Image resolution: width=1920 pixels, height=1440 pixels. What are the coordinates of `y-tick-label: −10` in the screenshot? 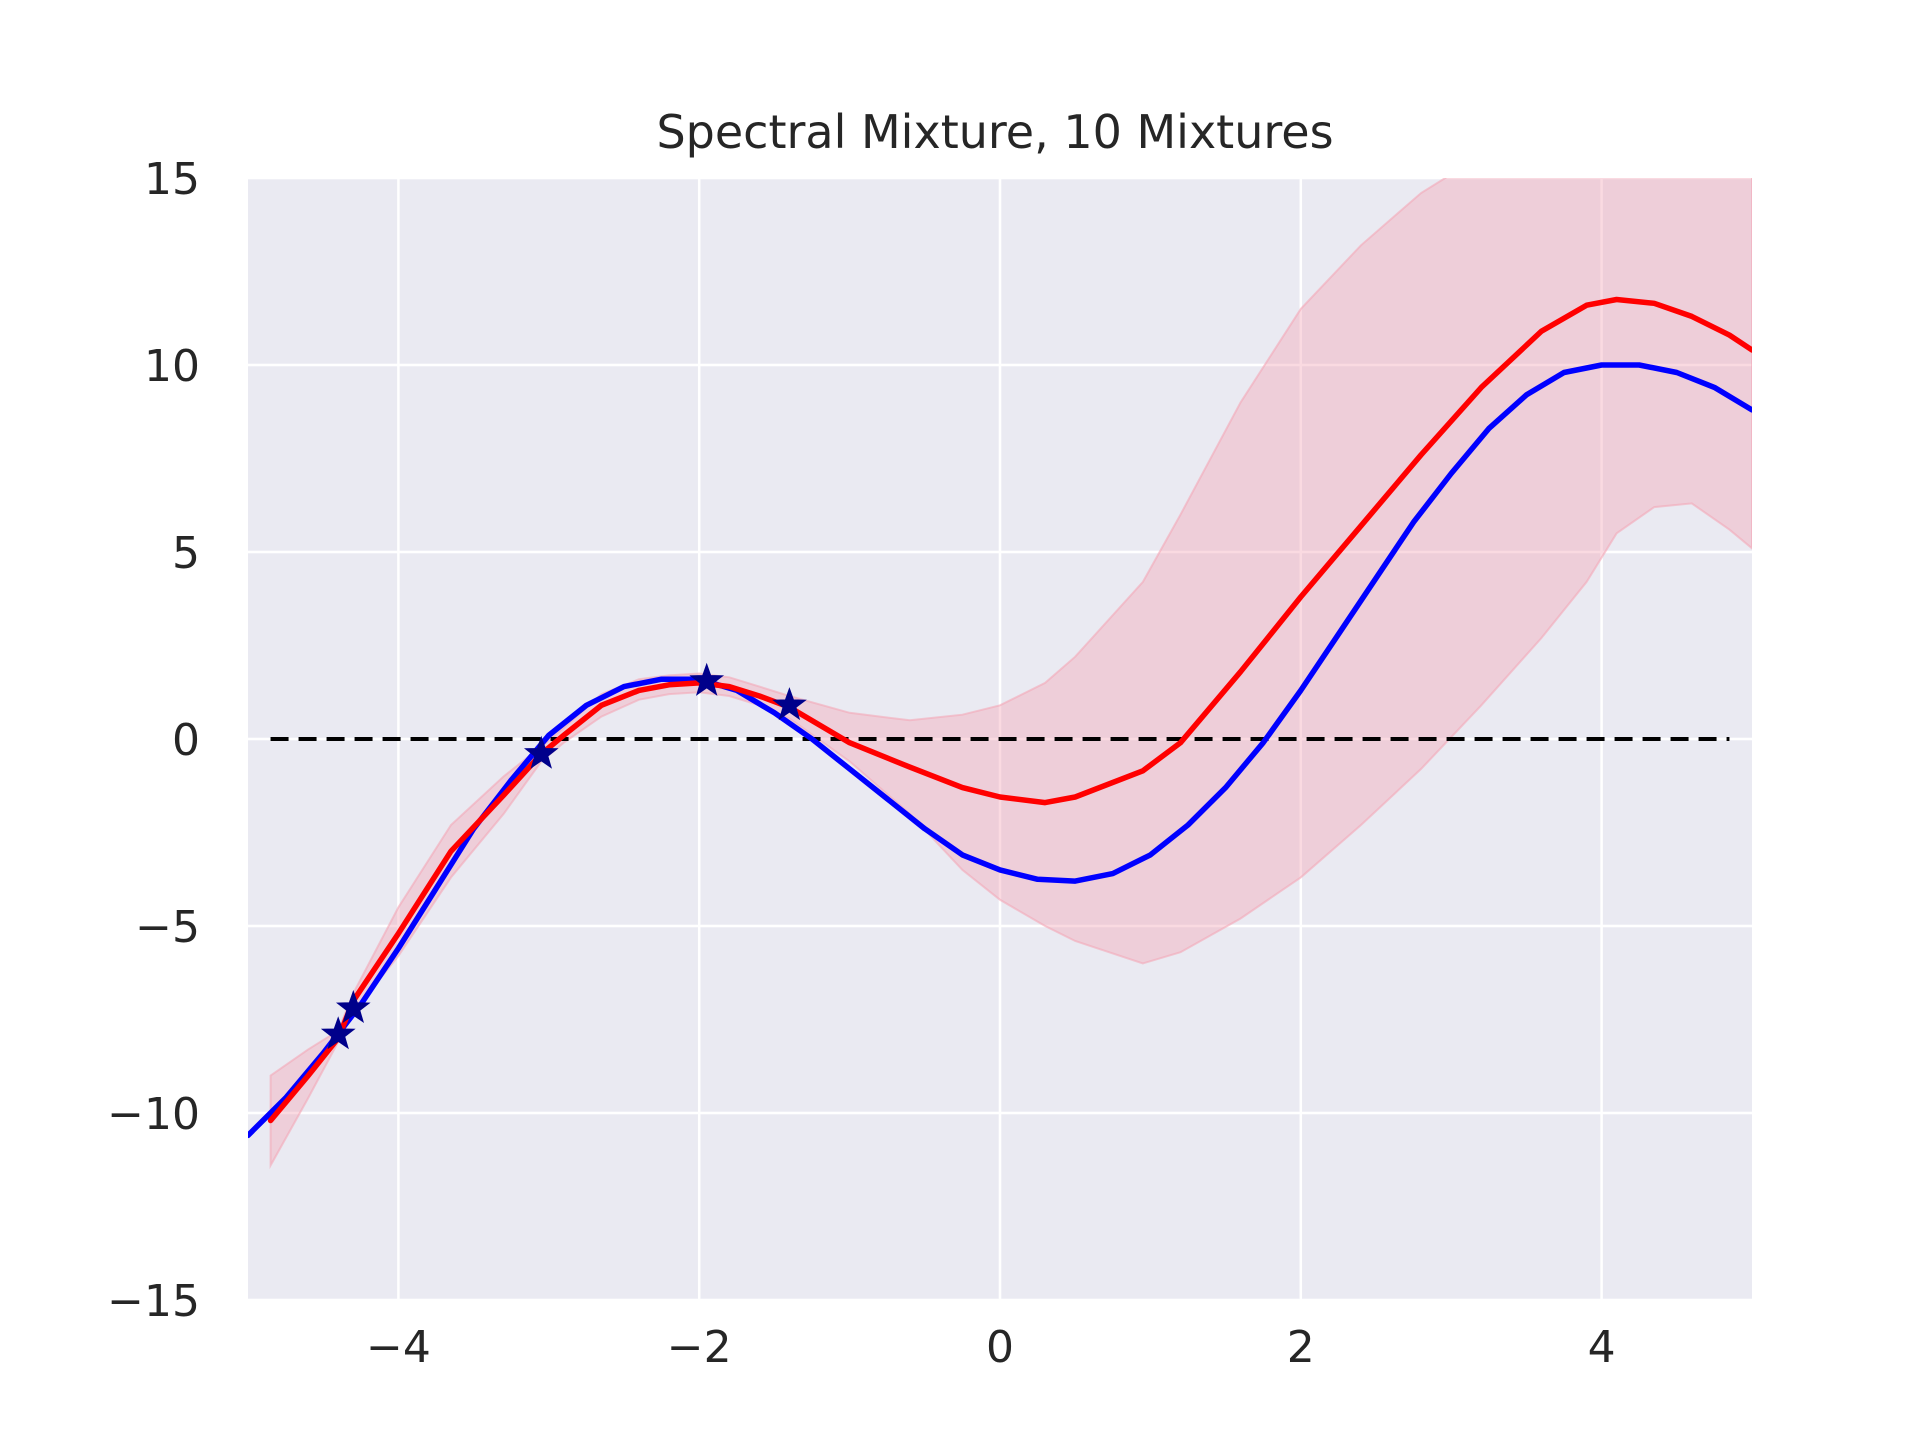 It's located at (153, 1114).